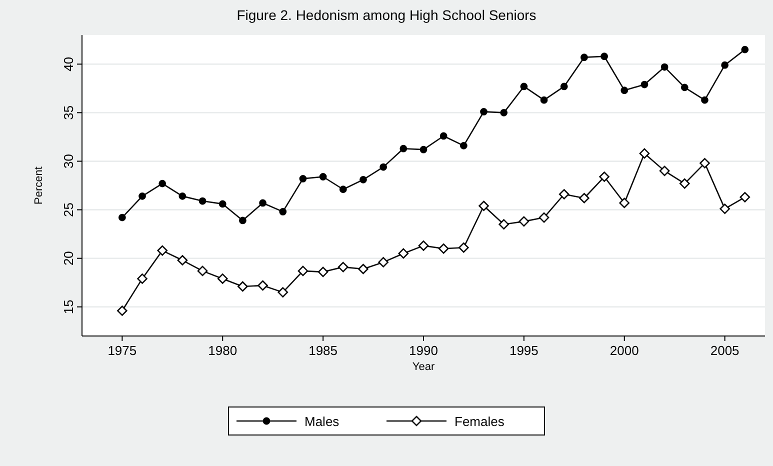 The width and height of the screenshot is (773, 466). I want to click on y-tick-label: 25, so click(68, 210).